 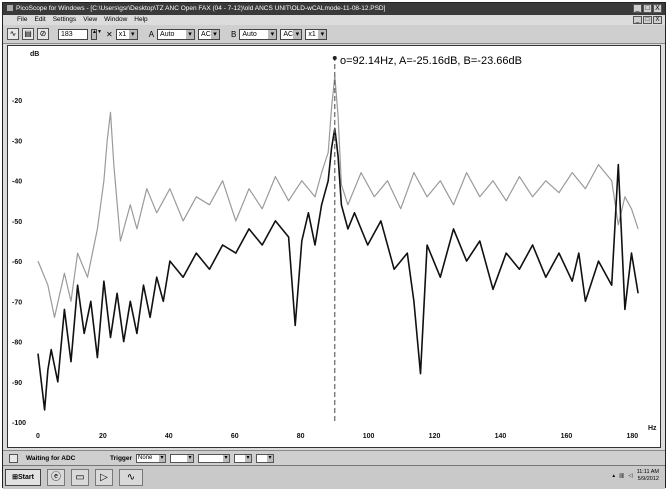 I want to click on start-button: ⊞Start, so click(x=23, y=477).